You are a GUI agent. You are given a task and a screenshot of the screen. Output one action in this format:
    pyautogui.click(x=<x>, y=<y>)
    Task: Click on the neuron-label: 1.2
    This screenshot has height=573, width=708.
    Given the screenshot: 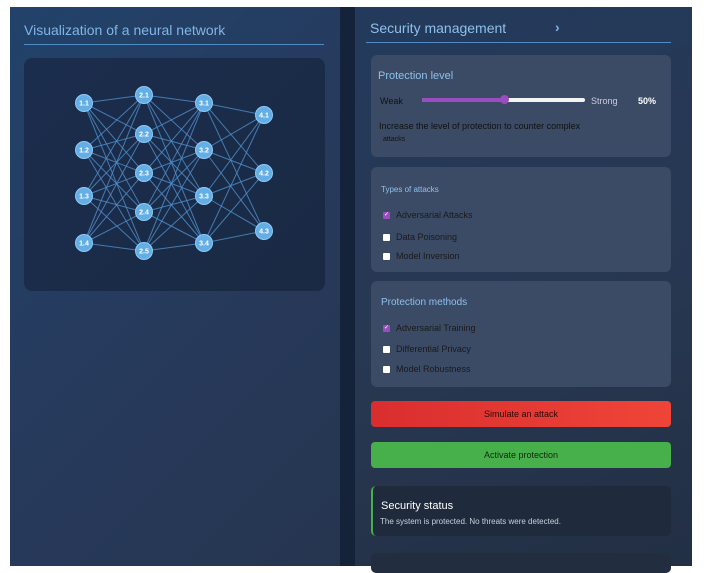 What is the action you would take?
    pyautogui.click(x=84, y=151)
    